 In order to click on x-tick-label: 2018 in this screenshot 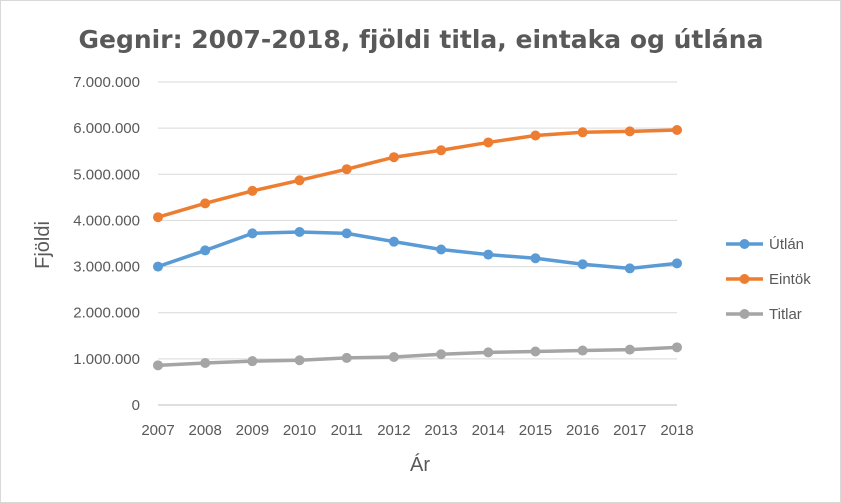, I will do `click(676, 430)`.